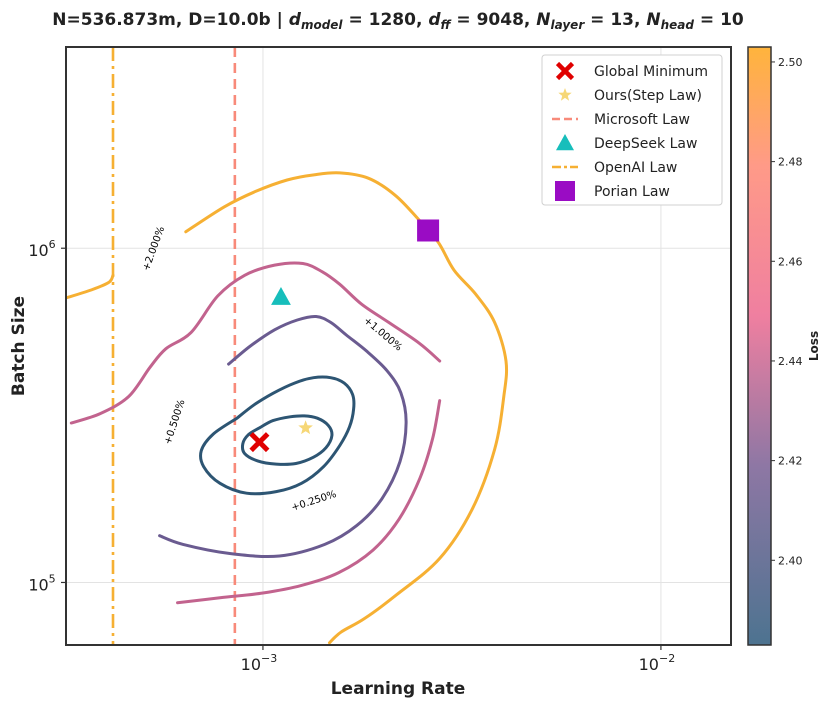  What do you see at coordinates (759, 346) in the screenshot?
I see `colorbar` at bounding box center [759, 346].